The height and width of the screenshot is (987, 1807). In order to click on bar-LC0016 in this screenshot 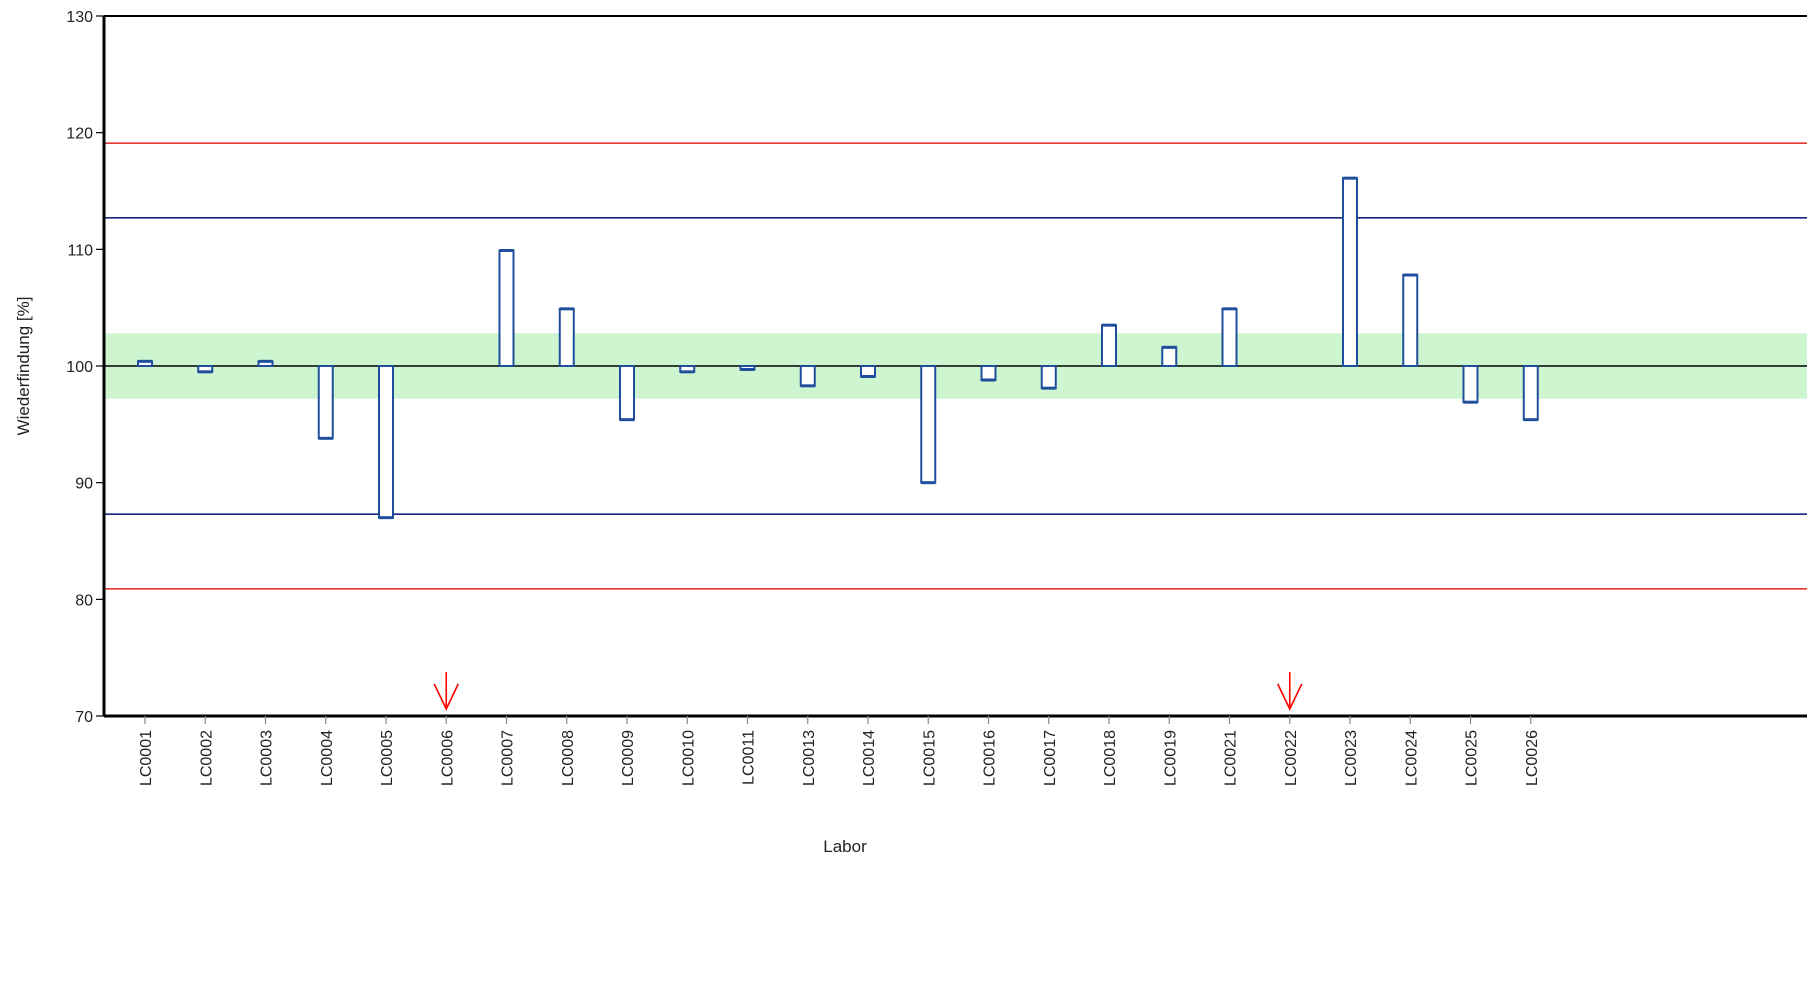, I will do `click(988, 373)`.